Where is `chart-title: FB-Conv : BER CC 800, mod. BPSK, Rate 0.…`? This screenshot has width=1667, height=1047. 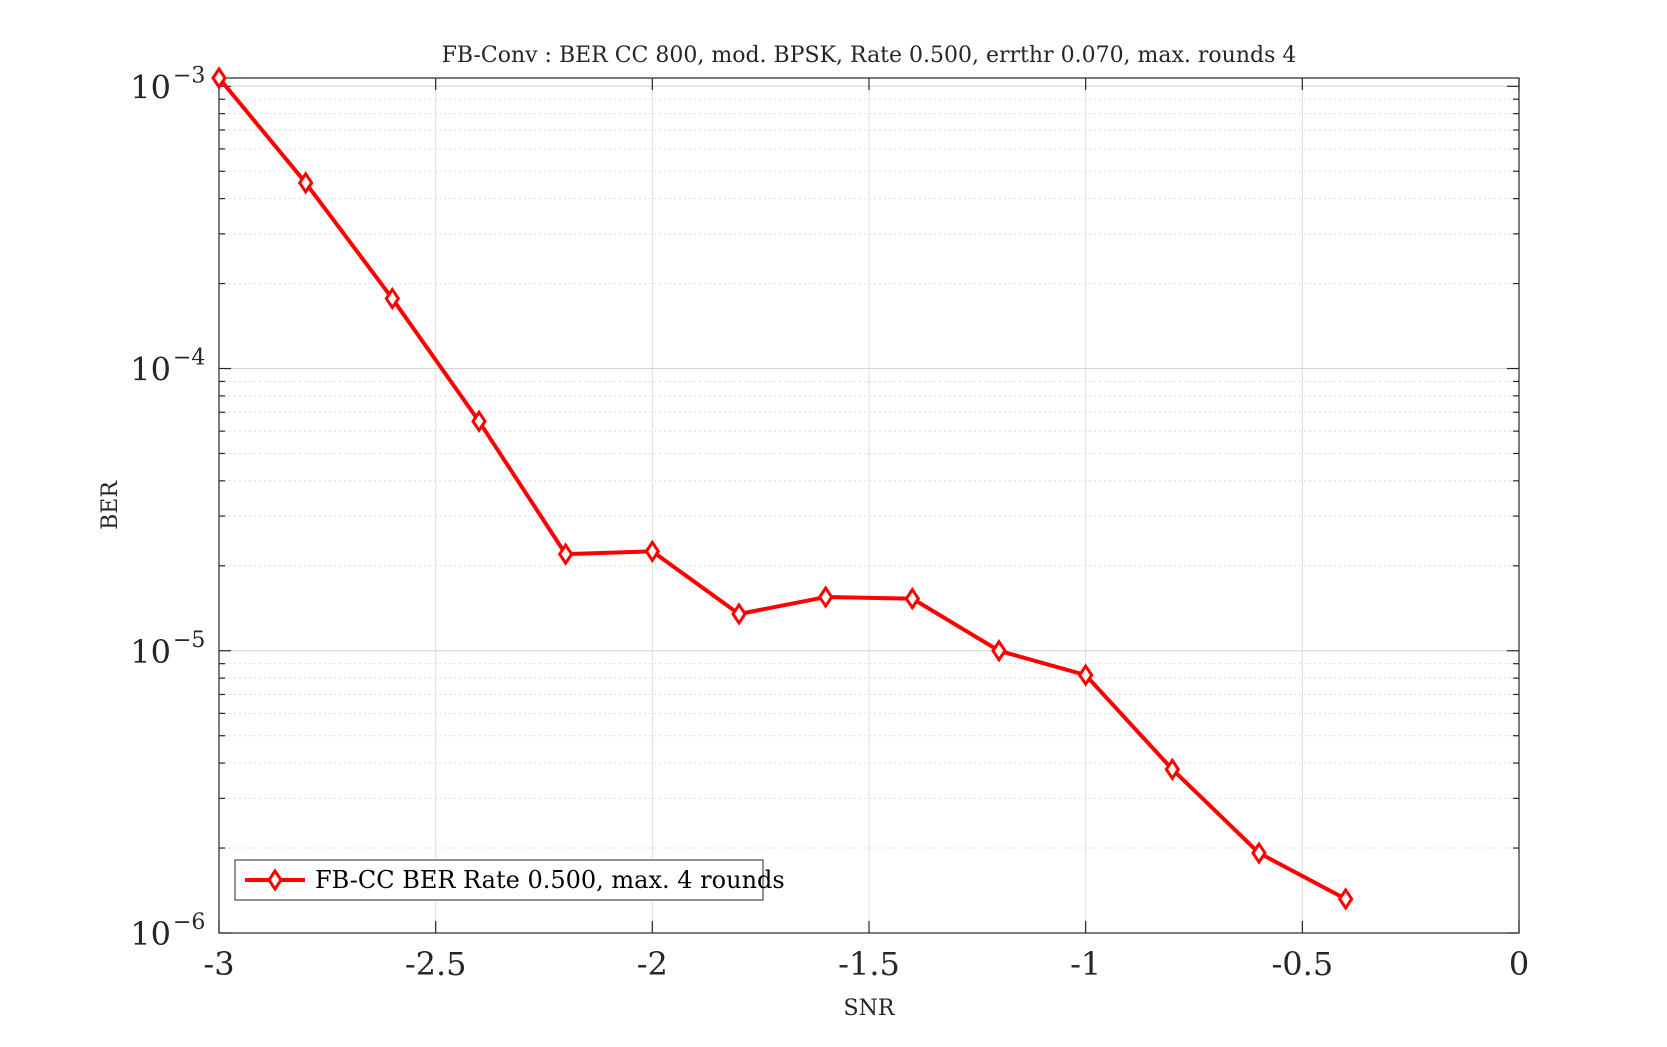
chart-title: FB-Conv : BER CC 800, mod. BPSK, Rate 0.… is located at coordinates (869, 55).